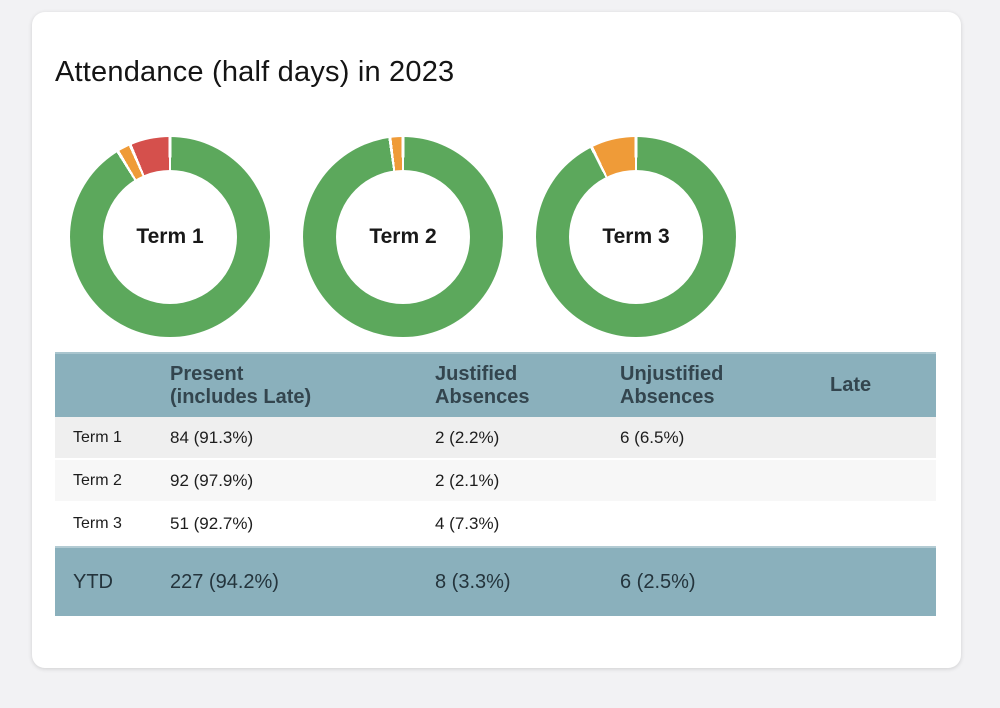 The image size is (1000, 708). What do you see at coordinates (467, 437) in the screenshot?
I see `cell-justified: 2 (2.2%)` at bounding box center [467, 437].